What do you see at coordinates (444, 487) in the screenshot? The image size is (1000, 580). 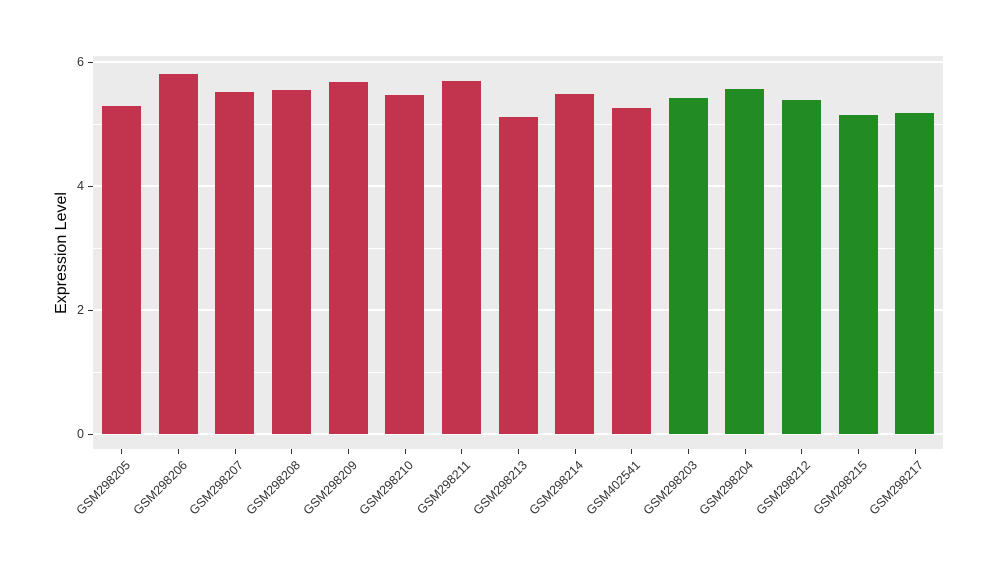 I see `x-tick-label-GSM298211: GSM298211` at bounding box center [444, 487].